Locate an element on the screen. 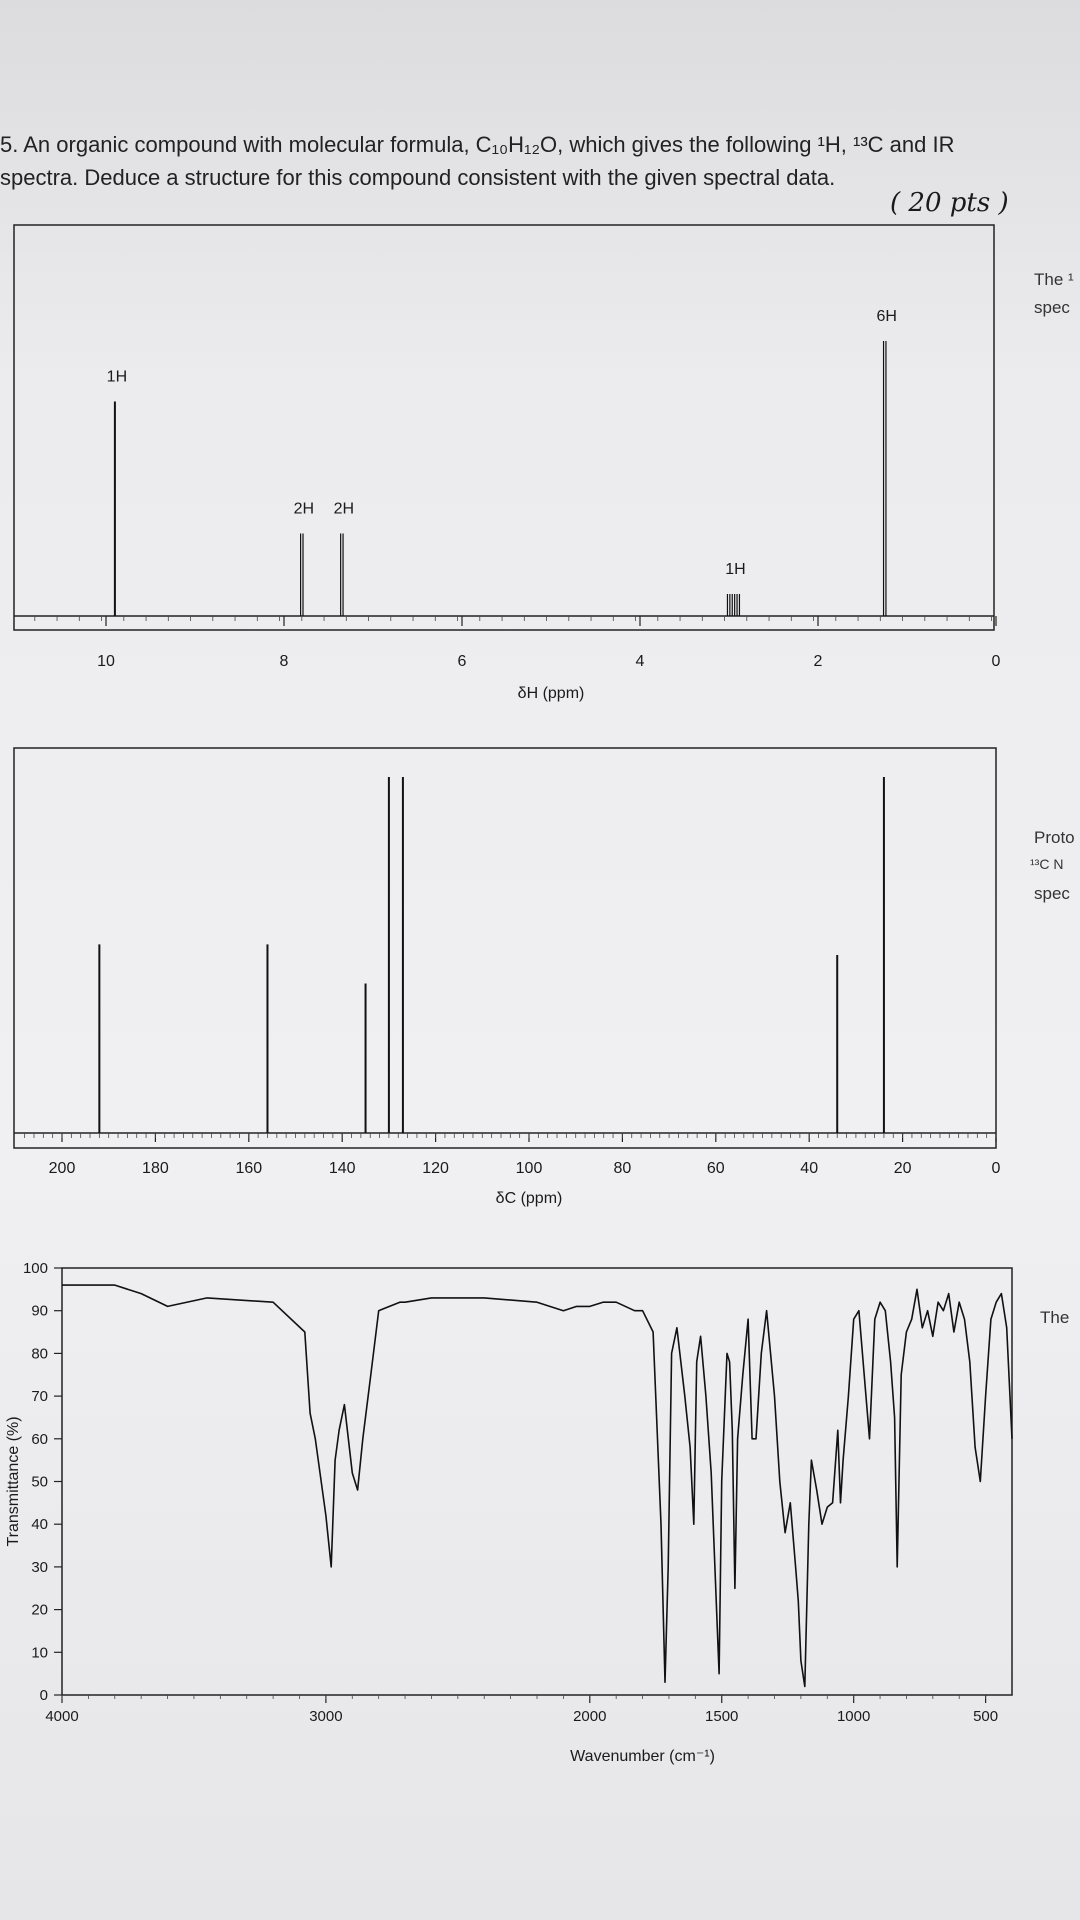 This screenshot has height=1920, width=1080. ir-x-tick-label: 4000 is located at coordinates (61, 1716).